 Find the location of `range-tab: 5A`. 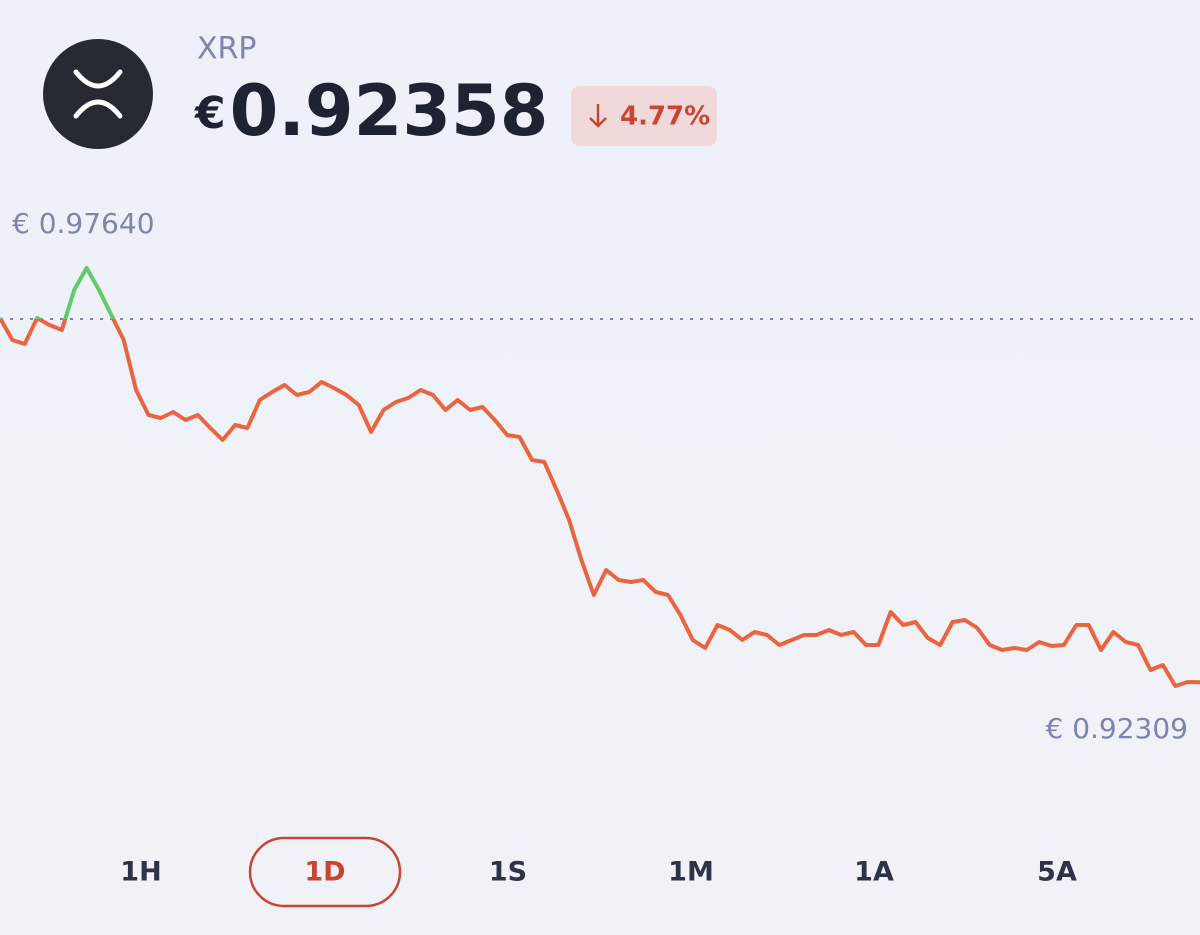

range-tab: 5A is located at coordinates (1057, 872).